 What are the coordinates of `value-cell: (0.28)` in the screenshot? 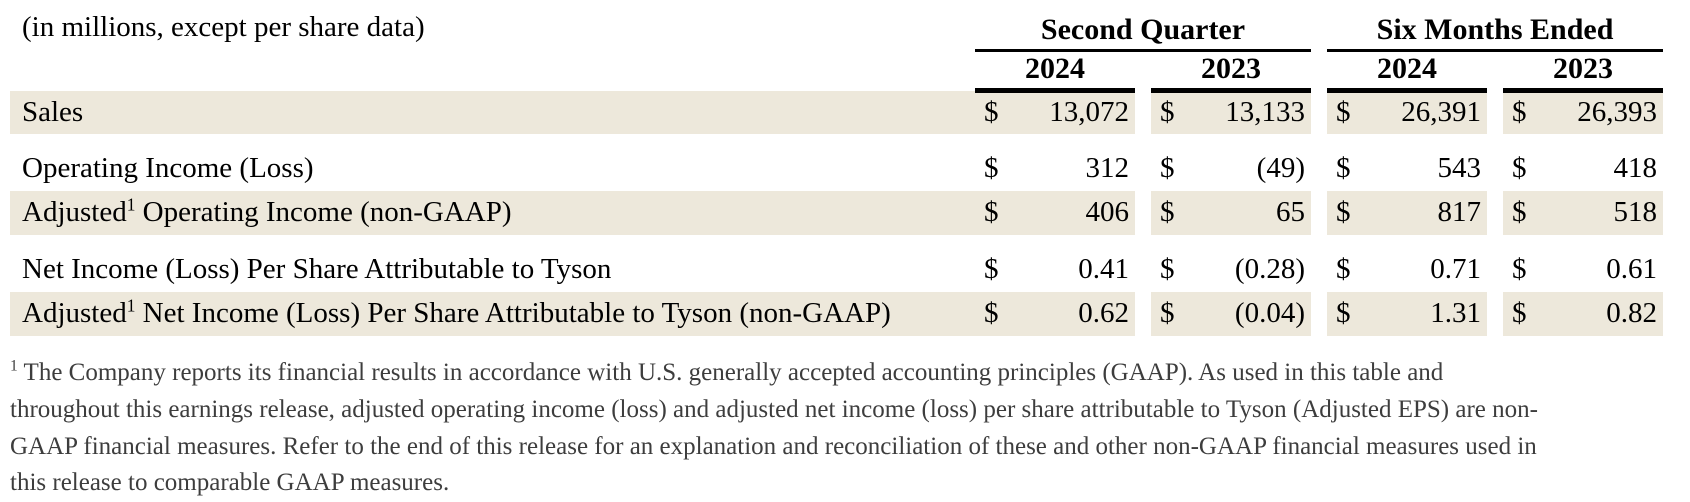 It's located at (1269, 269).